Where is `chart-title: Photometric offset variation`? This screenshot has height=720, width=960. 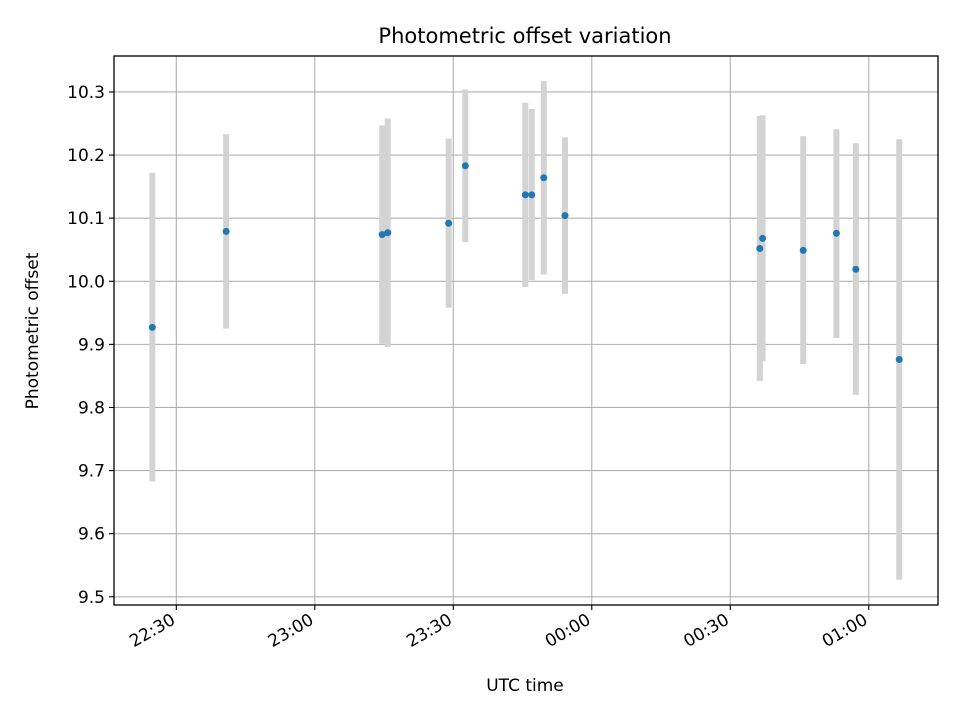 chart-title: Photometric offset variation is located at coordinates (524, 36).